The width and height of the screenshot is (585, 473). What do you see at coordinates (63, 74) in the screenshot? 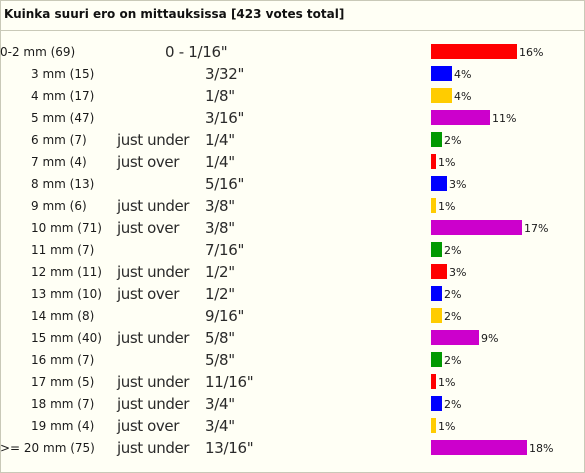
I see `mm-label: 3 mm (15)` at bounding box center [63, 74].